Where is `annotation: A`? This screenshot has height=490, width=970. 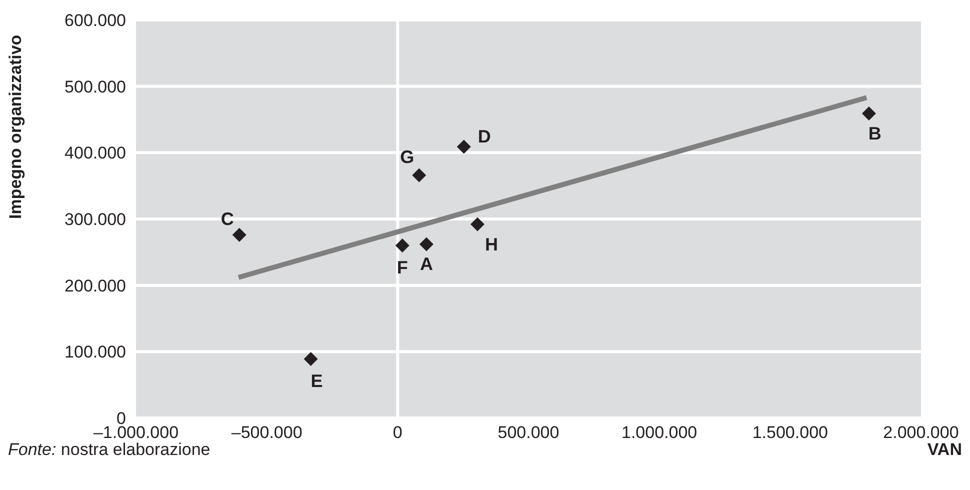 annotation: A is located at coordinates (426, 264).